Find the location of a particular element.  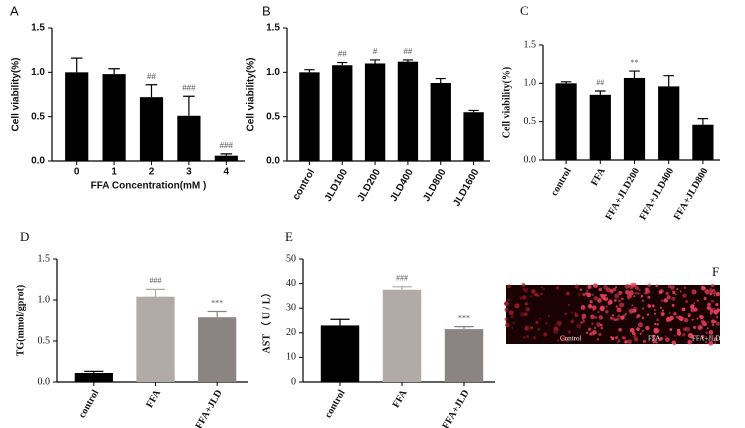

x-tick-label: 3 is located at coordinates (189, 172).